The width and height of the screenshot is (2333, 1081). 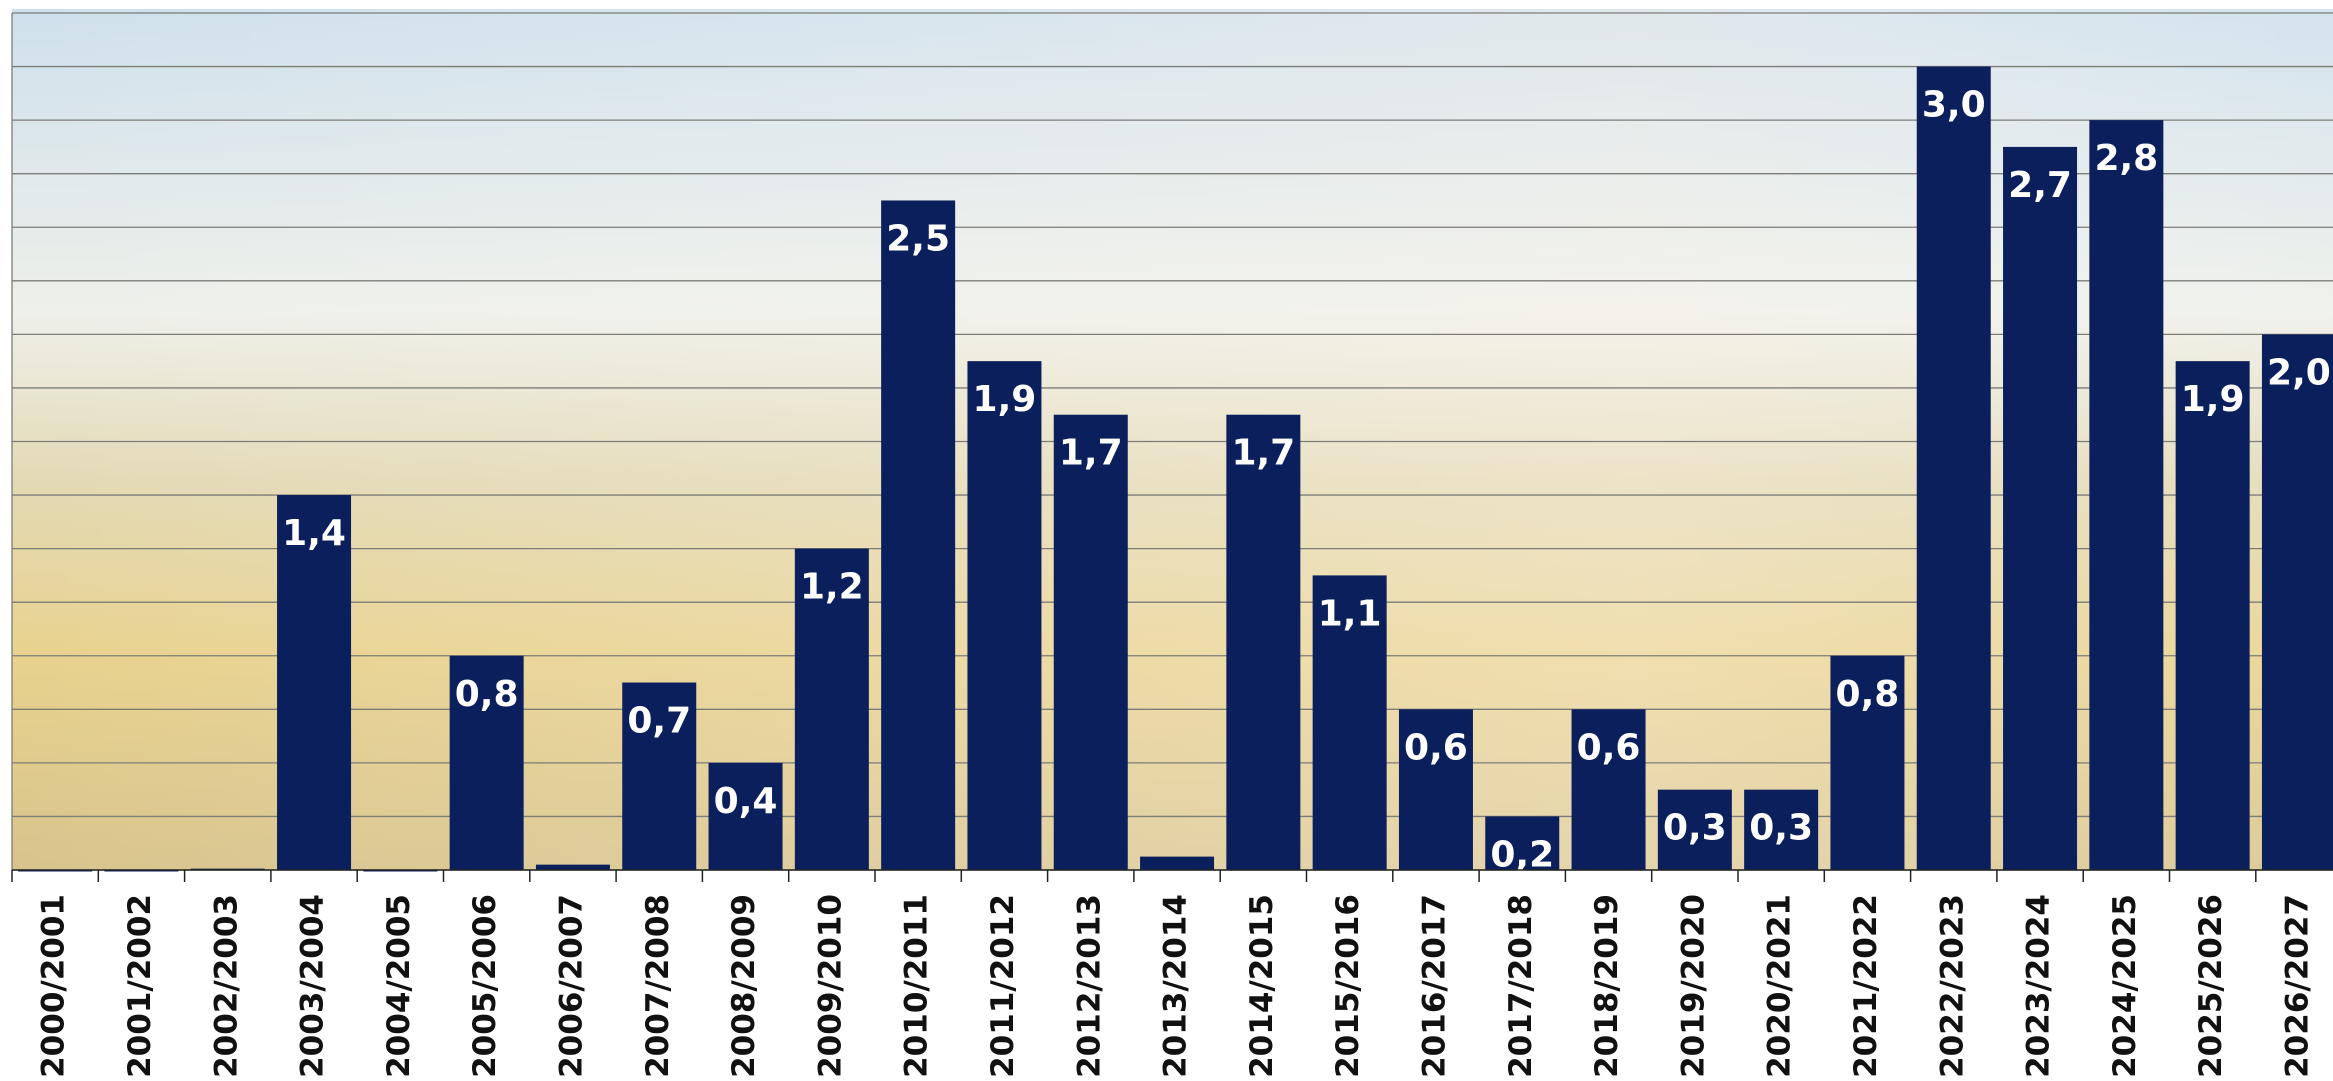 What do you see at coordinates (1866, 986) in the screenshot?
I see `x-tick-label: 2021/2022` at bounding box center [1866, 986].